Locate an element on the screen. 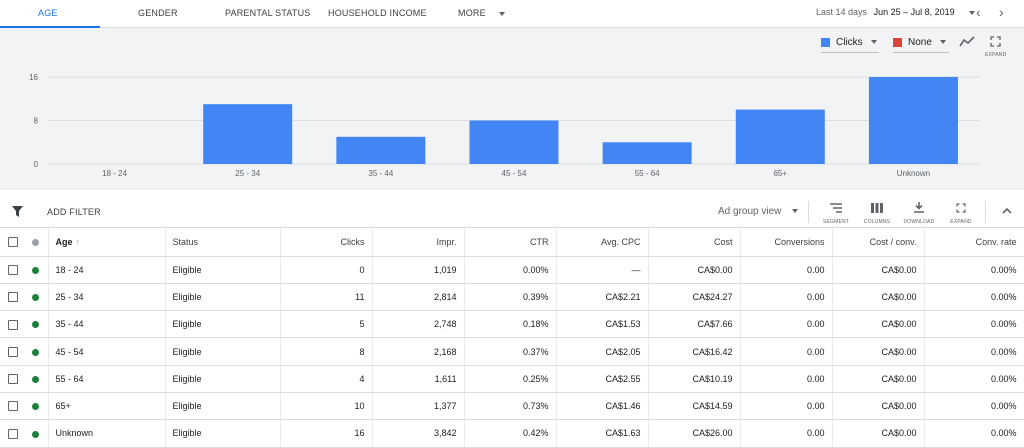  add-filter-button: ADD FILTER is located at coordinates (74, 212).